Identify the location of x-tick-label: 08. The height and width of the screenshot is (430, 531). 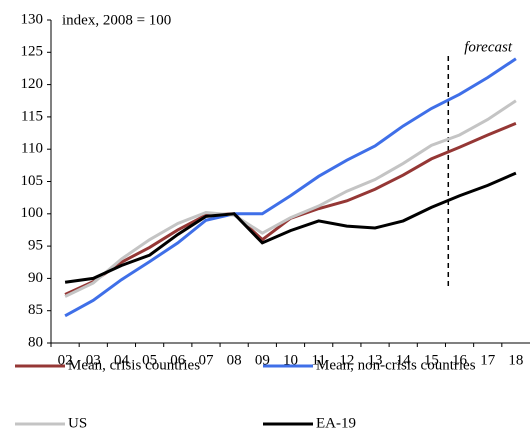
(234, 360).